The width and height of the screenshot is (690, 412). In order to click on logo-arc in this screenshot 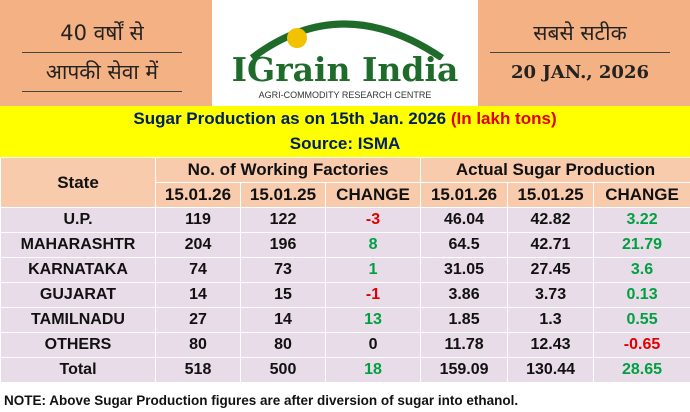, I will do `click(346, 40)`.